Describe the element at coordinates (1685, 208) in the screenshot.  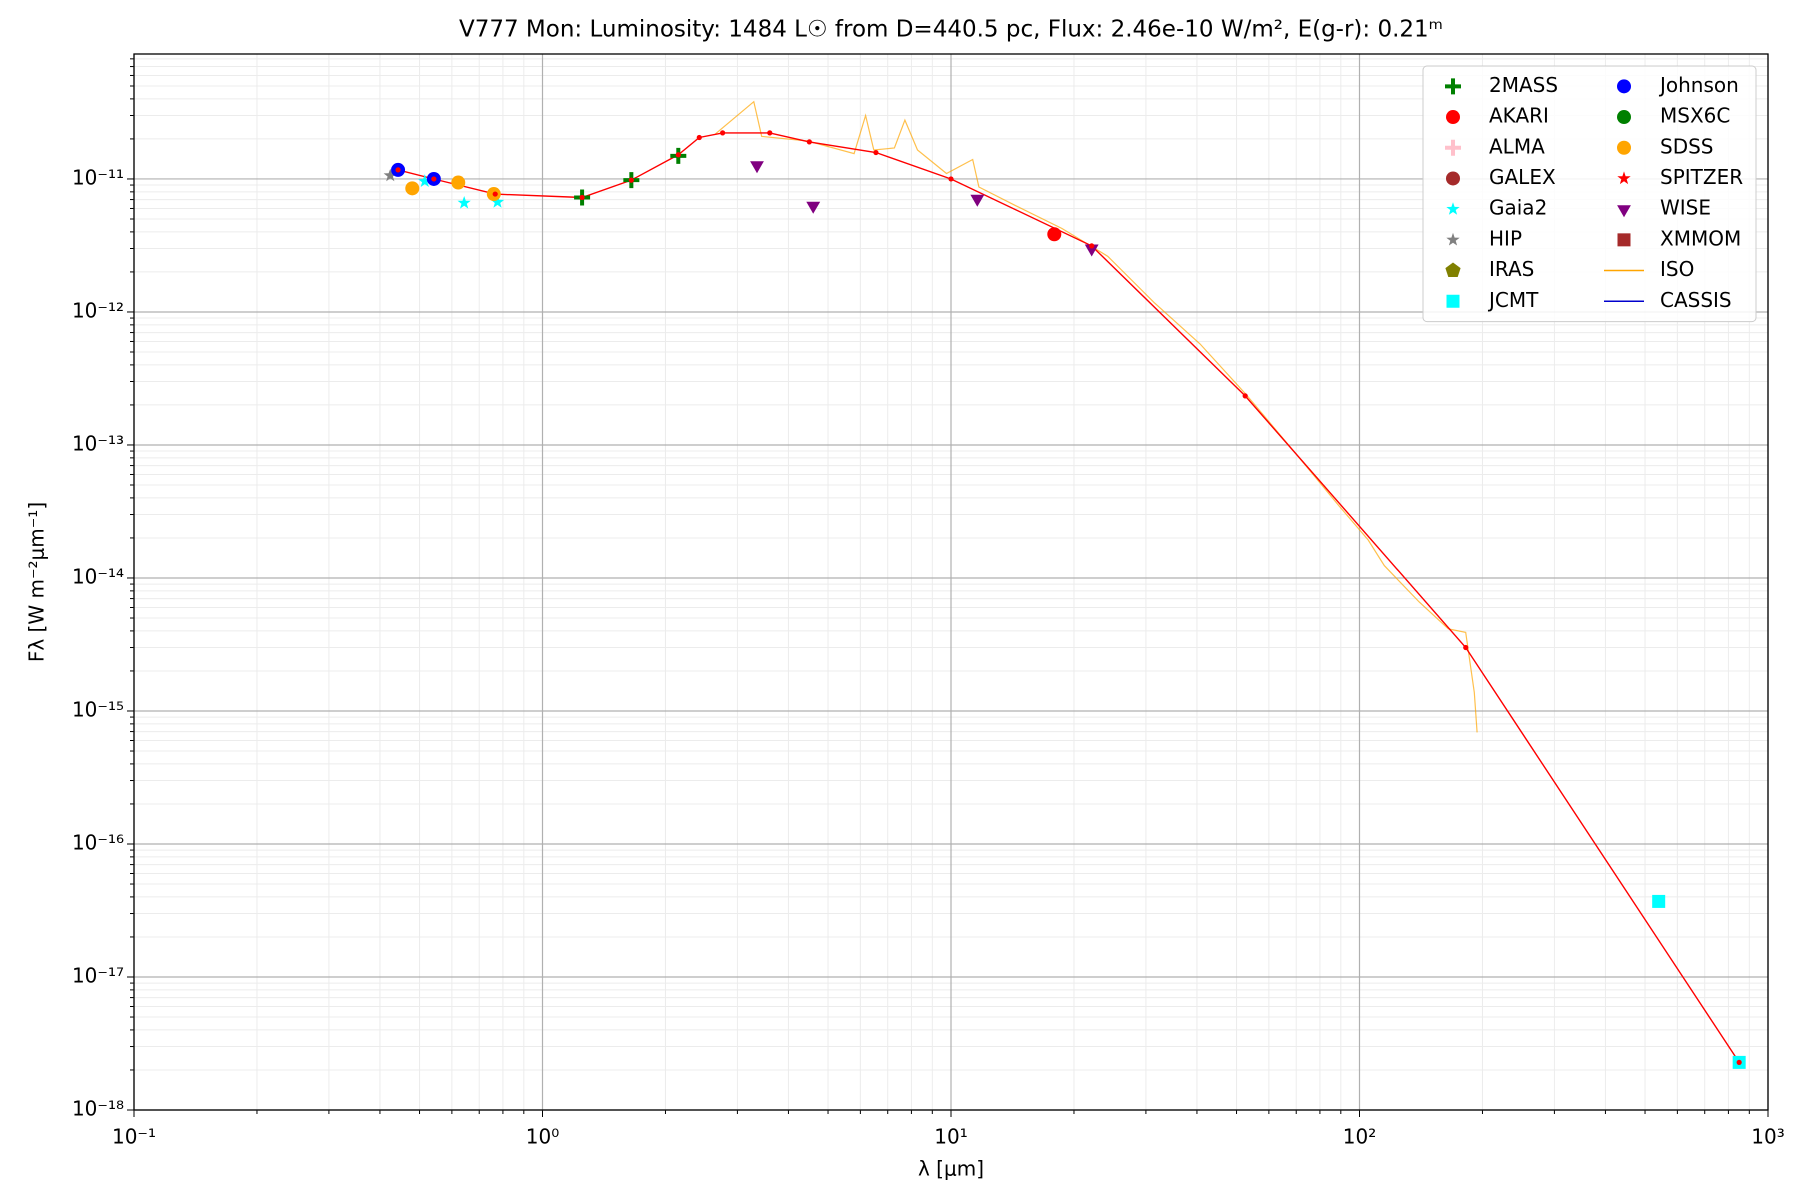
I see `legend-label: WISE` at that location.